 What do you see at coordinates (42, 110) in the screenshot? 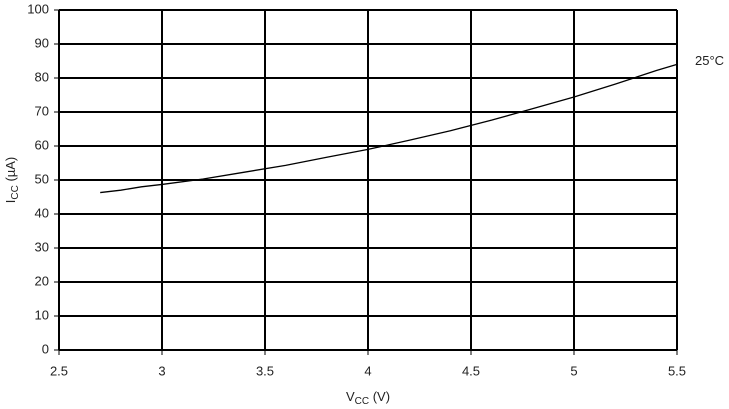
I see `y-tick-label: 70` at bounding box center [42, 110].